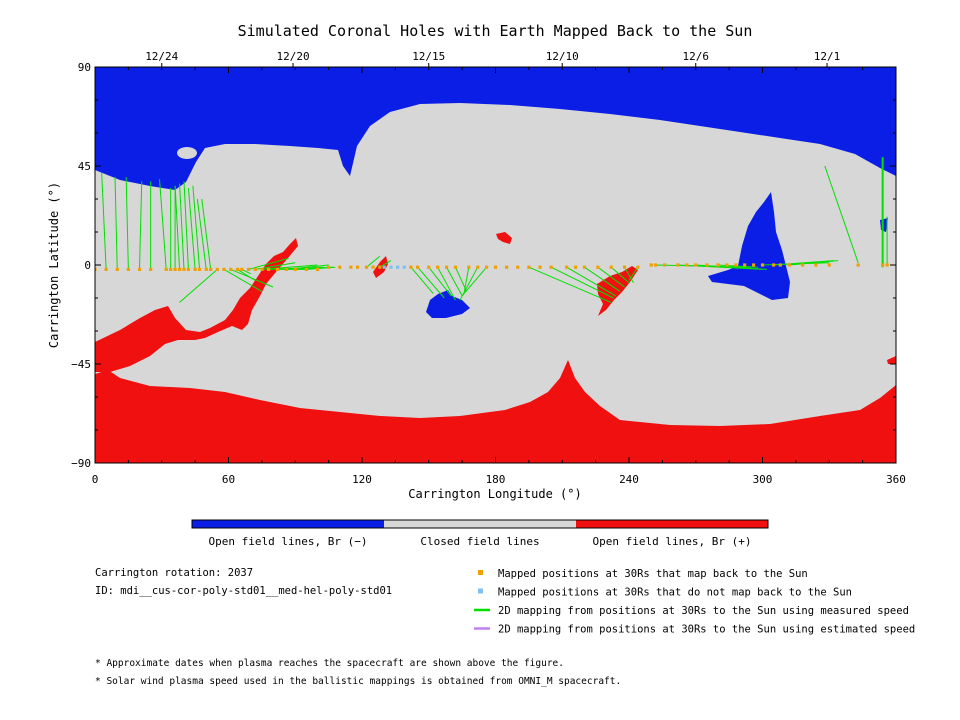  Describe the element at coordinates (428, 56) in the screenshot. I see `date-tick-label: 12/15` at that location.